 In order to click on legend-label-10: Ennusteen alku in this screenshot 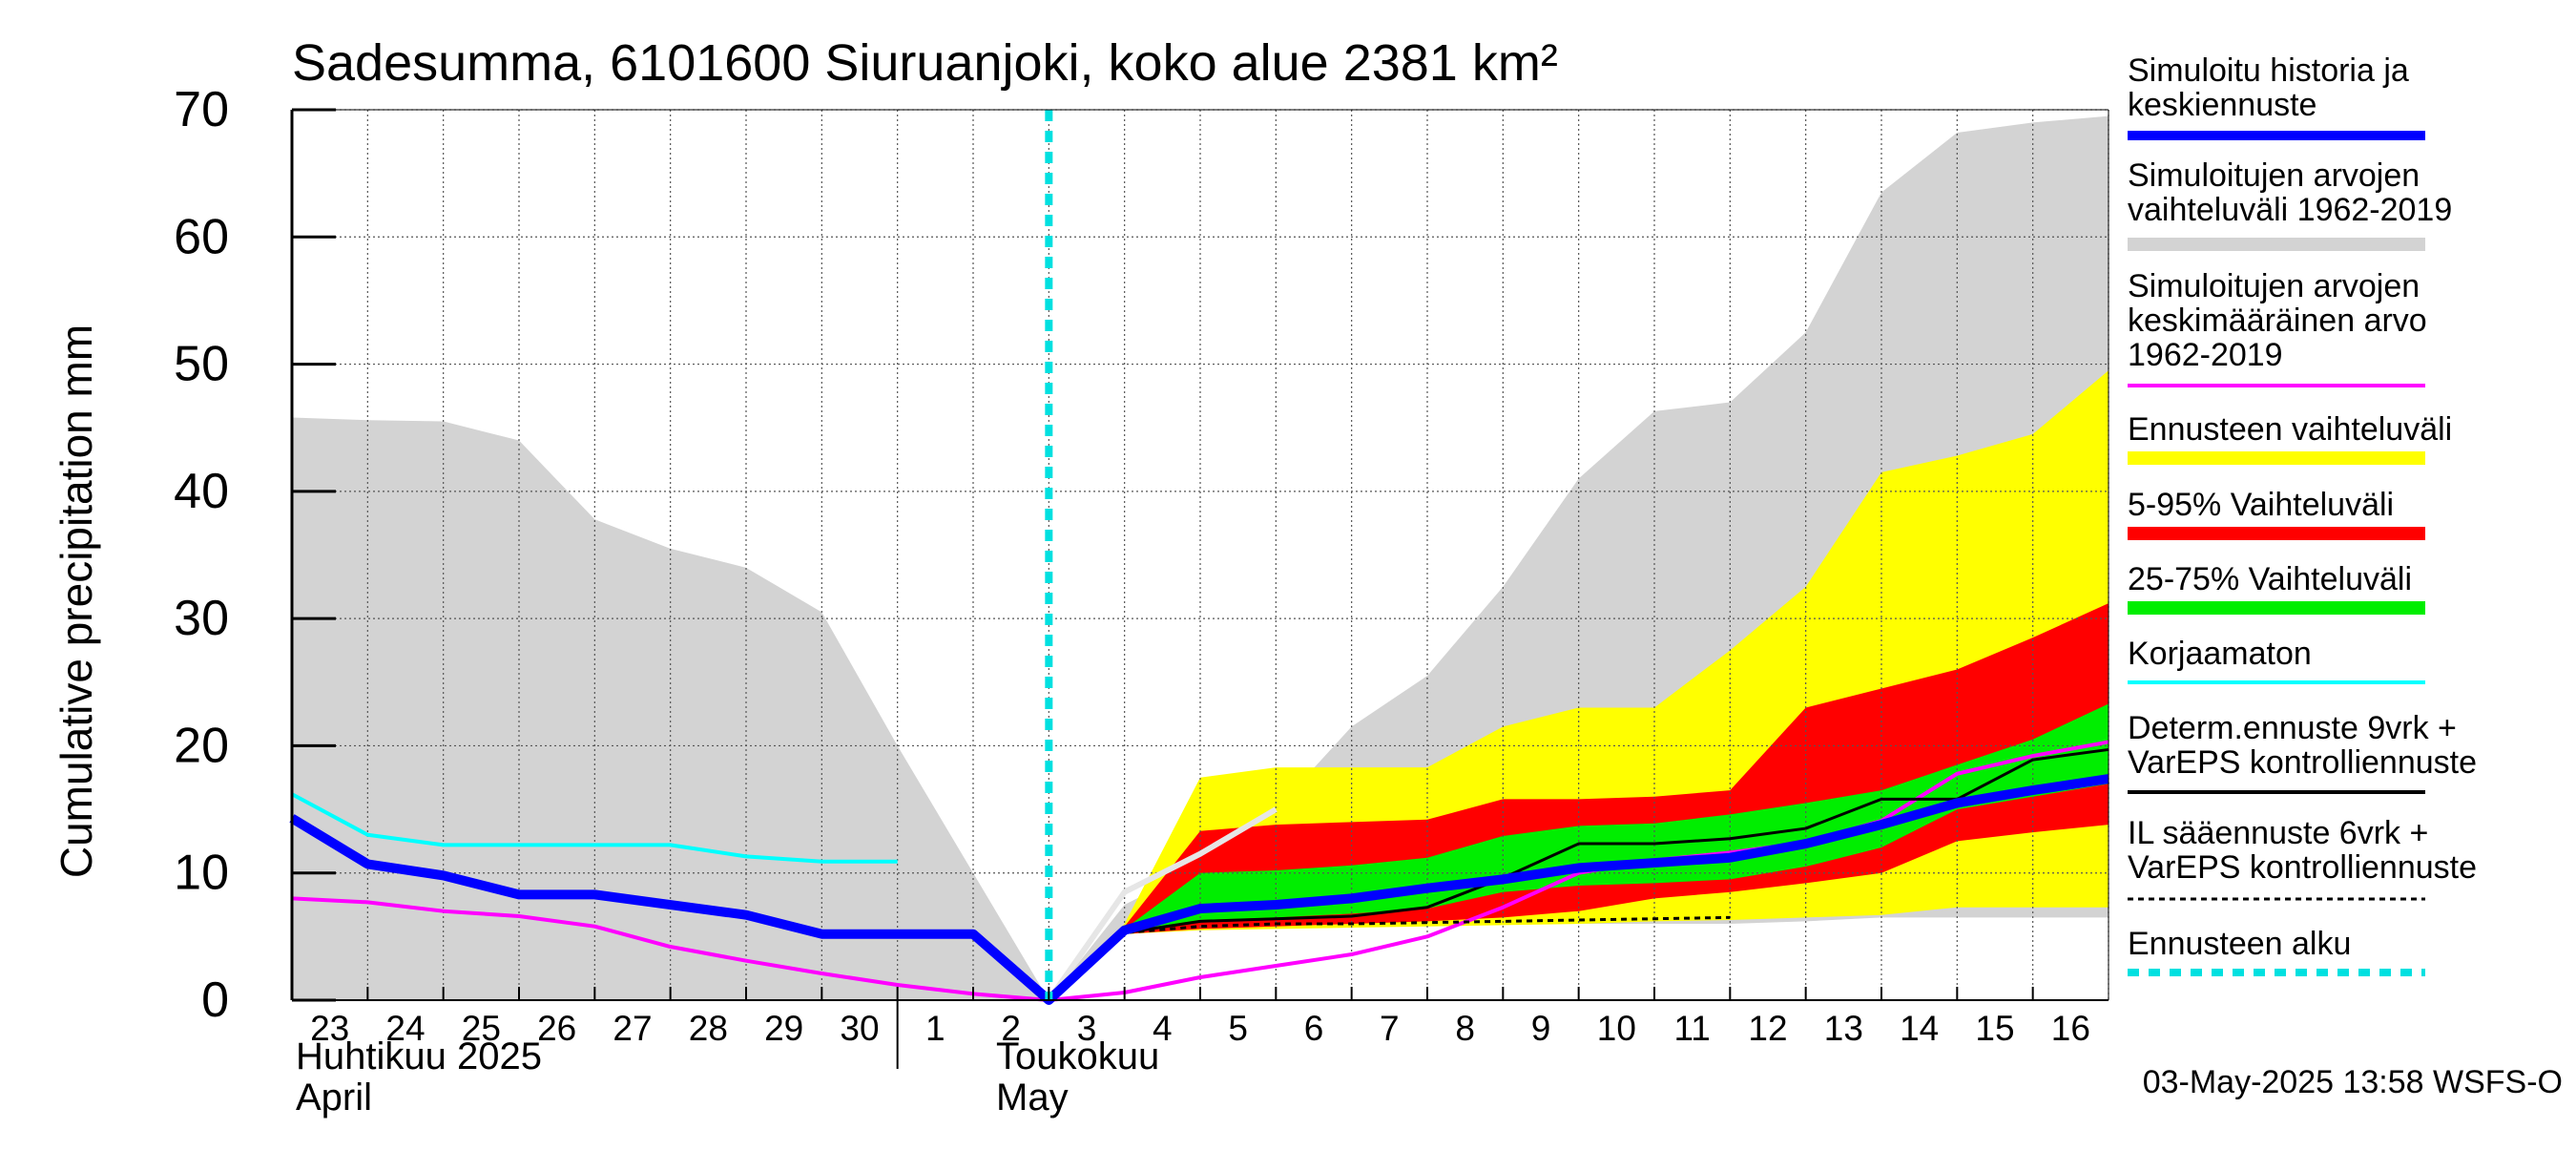, I will do `click(2239, 944)`.